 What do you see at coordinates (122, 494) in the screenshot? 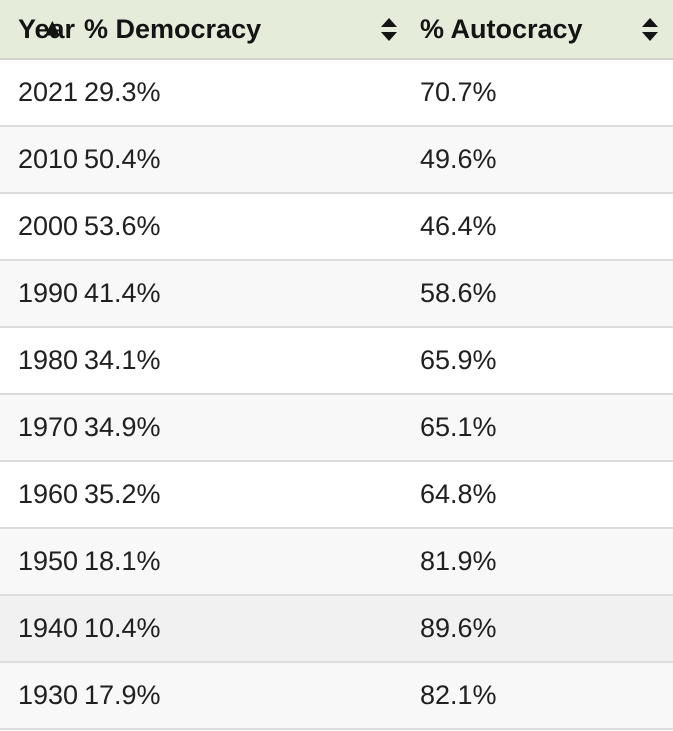
I see `democracy-cell: 35.2%` at bounding box center [122, 494].